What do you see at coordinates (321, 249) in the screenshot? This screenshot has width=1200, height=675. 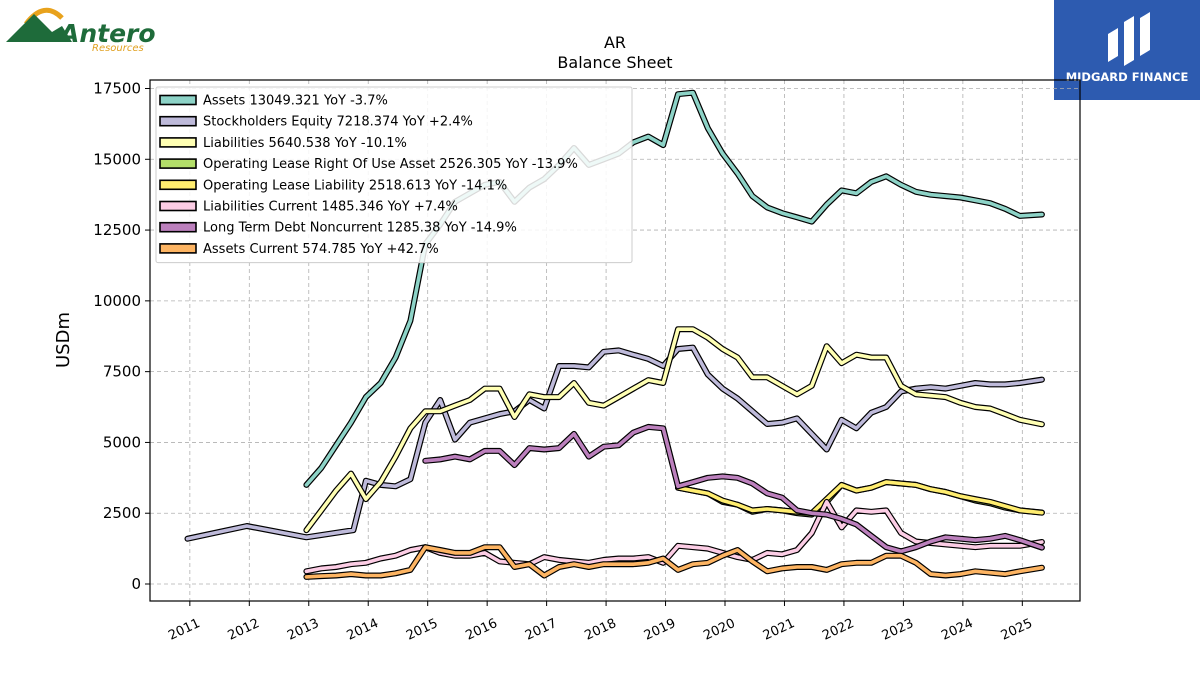 I see `legend-label: Assets Current 574.785 YoY +42.7%` at bounding box center [321, 249].